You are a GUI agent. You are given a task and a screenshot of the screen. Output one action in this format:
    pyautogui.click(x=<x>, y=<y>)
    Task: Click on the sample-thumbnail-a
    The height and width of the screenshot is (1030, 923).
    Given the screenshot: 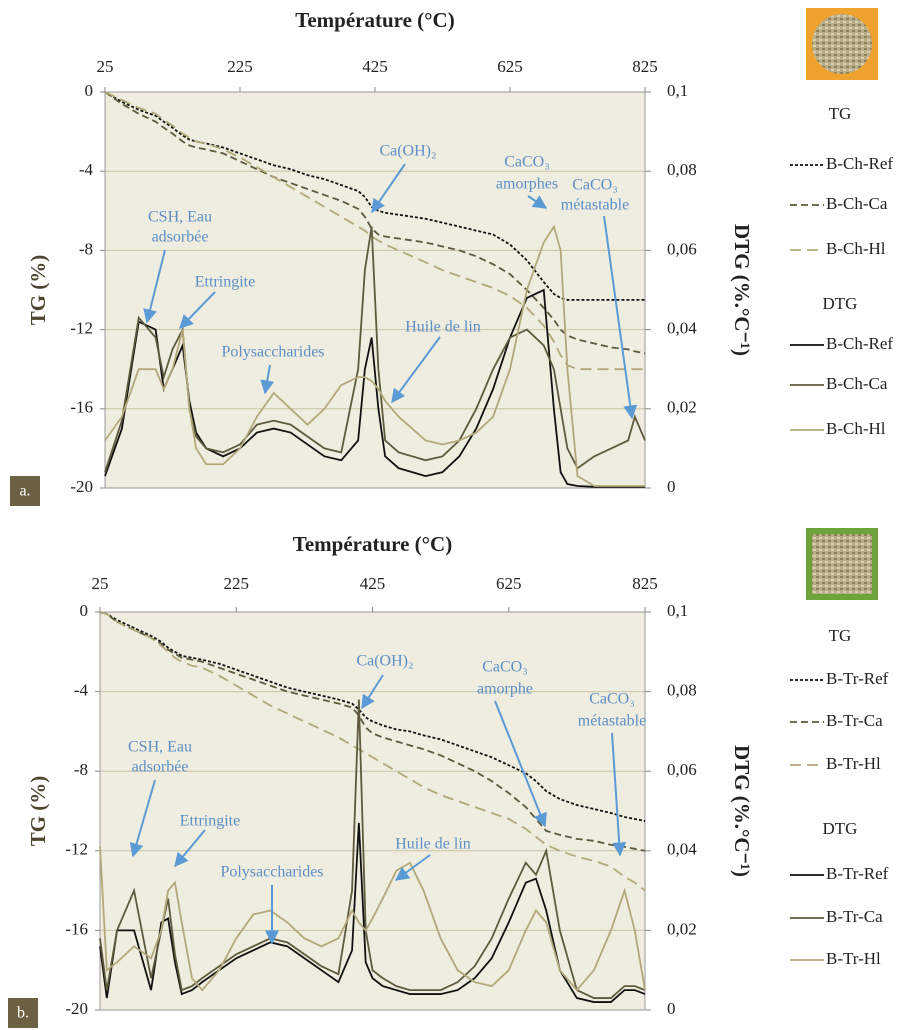 What is the action you would take?
    pyautogui.click(x=842, y=44)
    